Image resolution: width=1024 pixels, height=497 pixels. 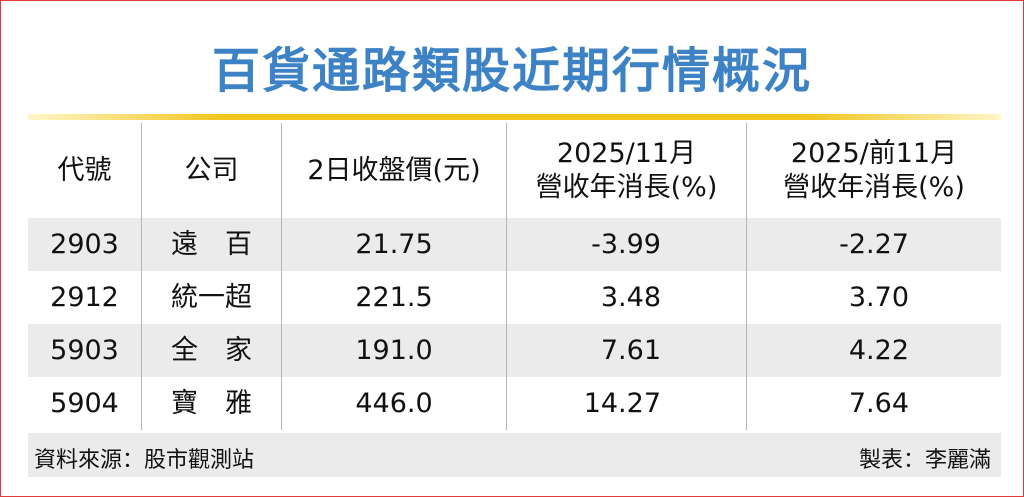 I want to click on table-cell: 5904, so click(x=84, y=403).